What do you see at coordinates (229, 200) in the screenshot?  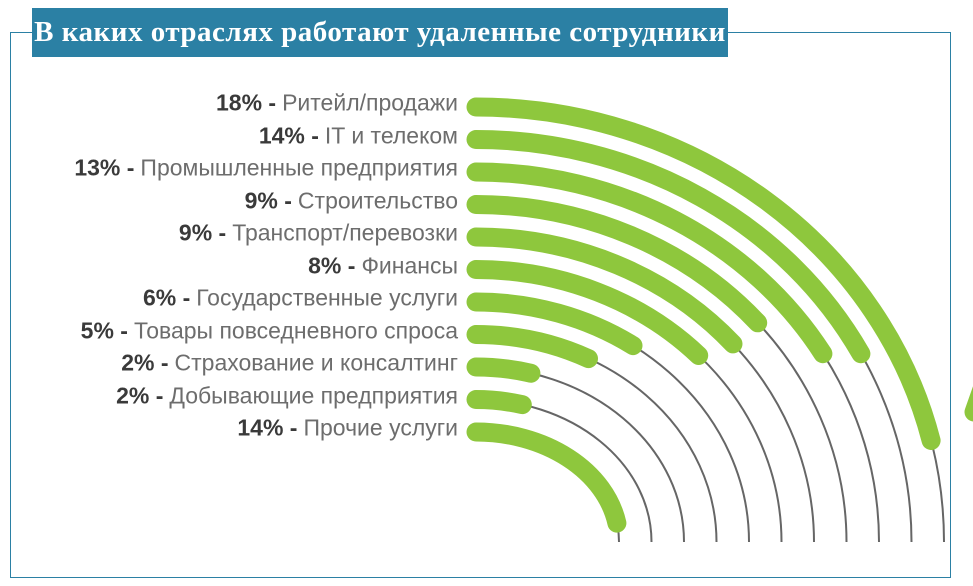 I see `industry-label-row: 9% - Строительство` at bounding box center [229, 200].